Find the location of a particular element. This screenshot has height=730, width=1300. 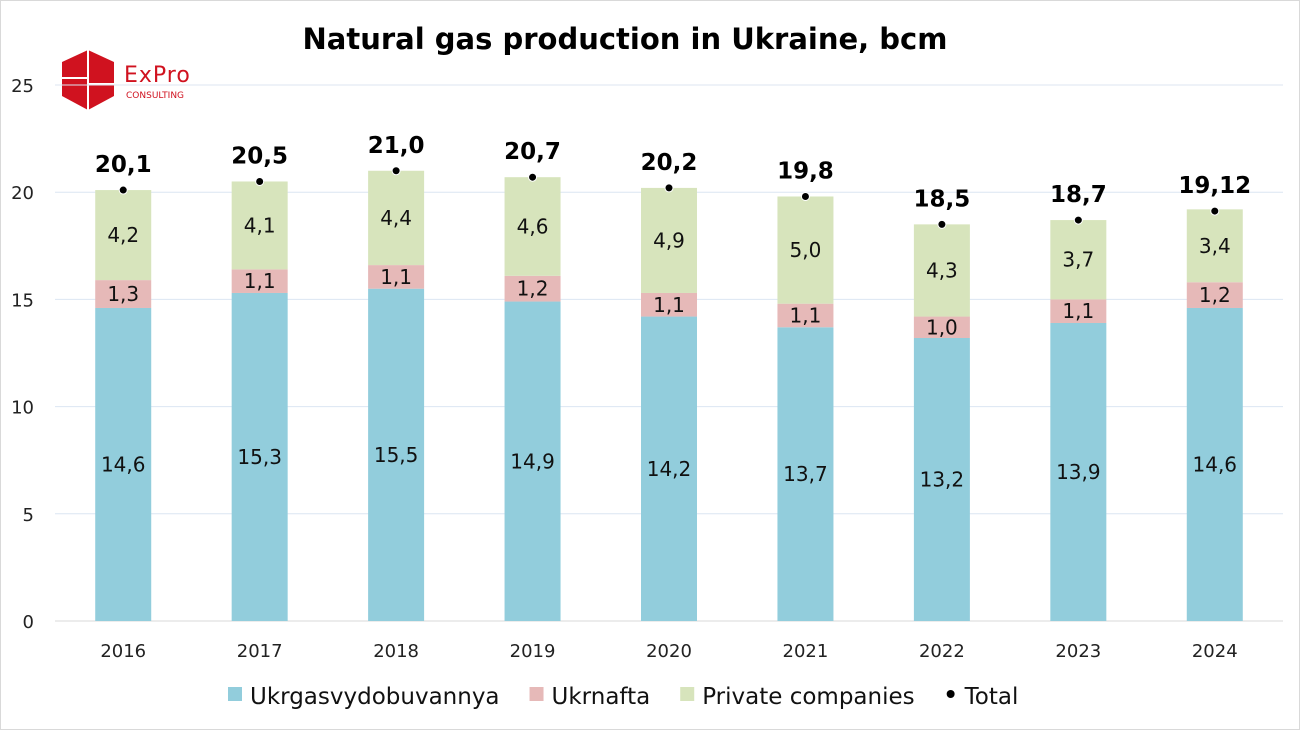

x-tick-label: 2020 is located at coordinates (669, 651).